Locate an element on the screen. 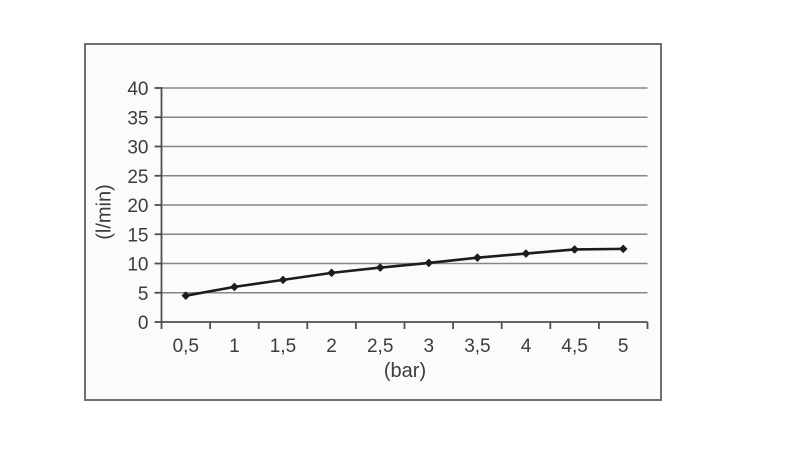 The image size is (800, 476). x-tick-label: 3 is located at coordinates (429, 346).